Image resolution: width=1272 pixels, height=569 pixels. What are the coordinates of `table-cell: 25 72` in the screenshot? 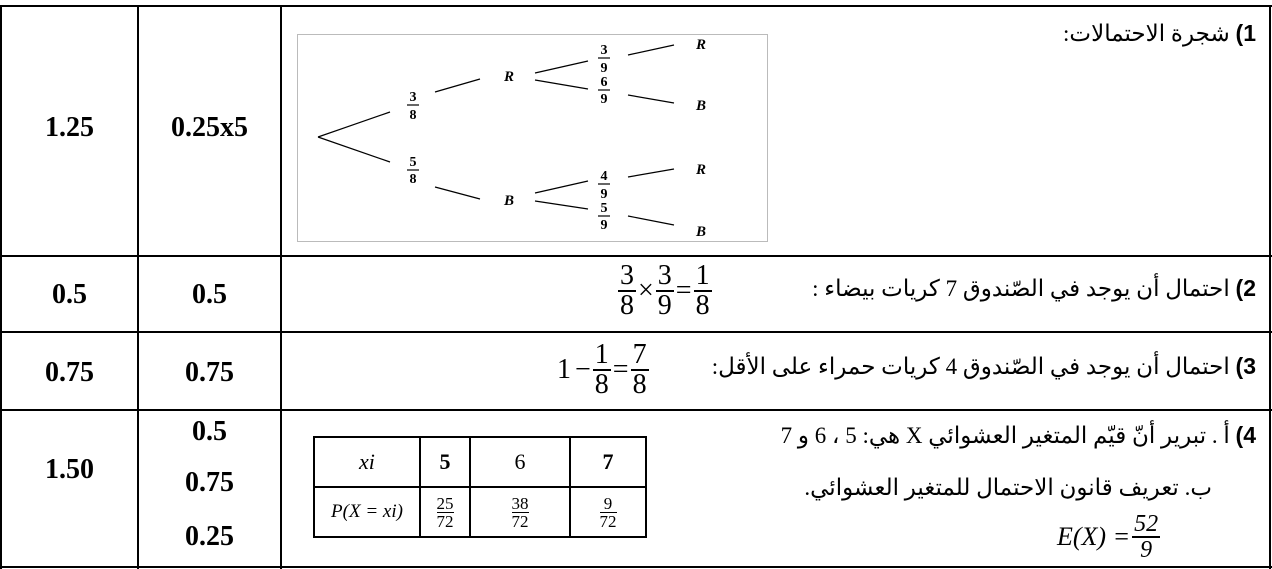 It's located at (445, 512).